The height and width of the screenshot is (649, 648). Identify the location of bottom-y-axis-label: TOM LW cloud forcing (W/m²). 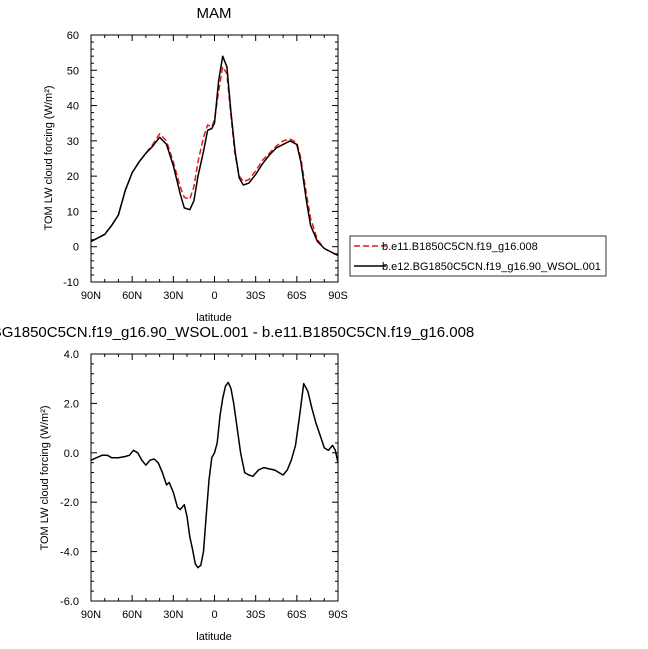
(45, 477).